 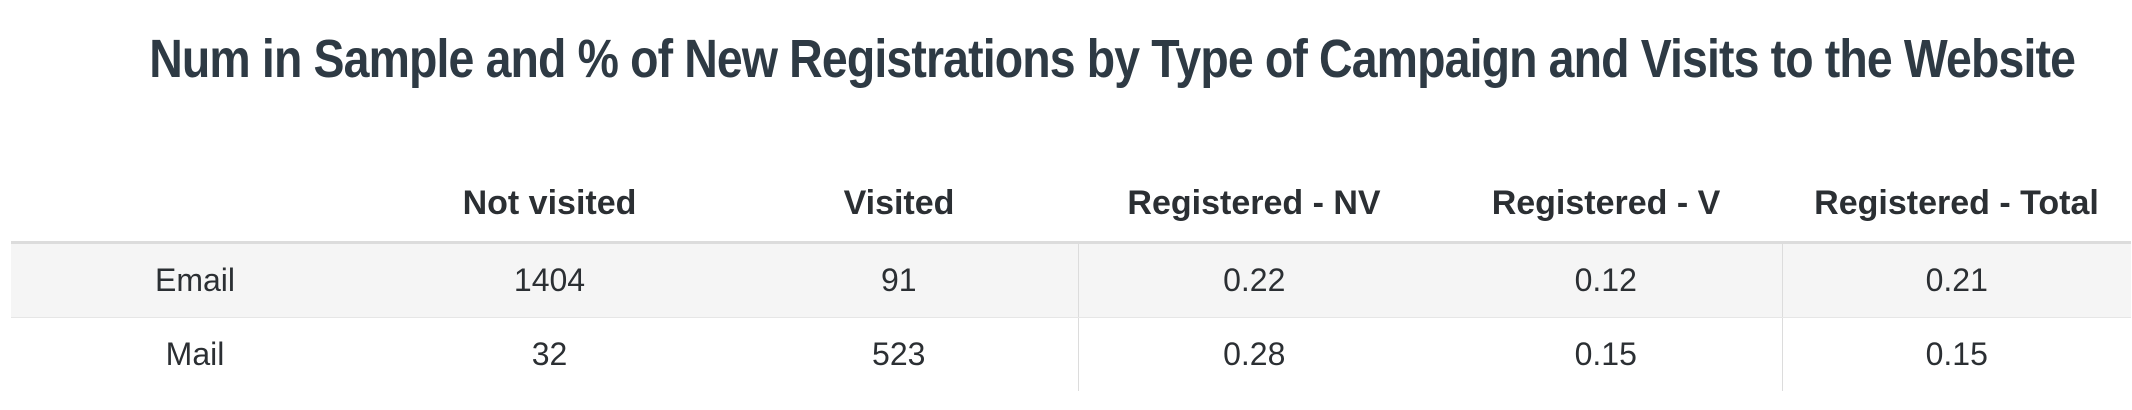 What do you see at coordinates (195, 280) in the screenshot?
I see `row-label: Email` at bounding box center [195, 280].